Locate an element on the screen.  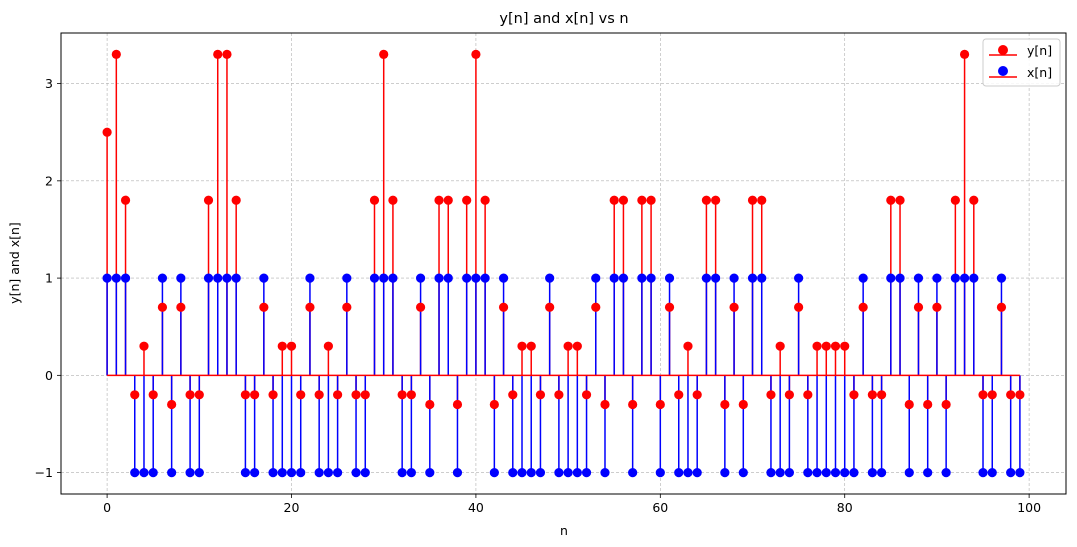
y-tick-label: 1 is located at coordinates (49, 278).